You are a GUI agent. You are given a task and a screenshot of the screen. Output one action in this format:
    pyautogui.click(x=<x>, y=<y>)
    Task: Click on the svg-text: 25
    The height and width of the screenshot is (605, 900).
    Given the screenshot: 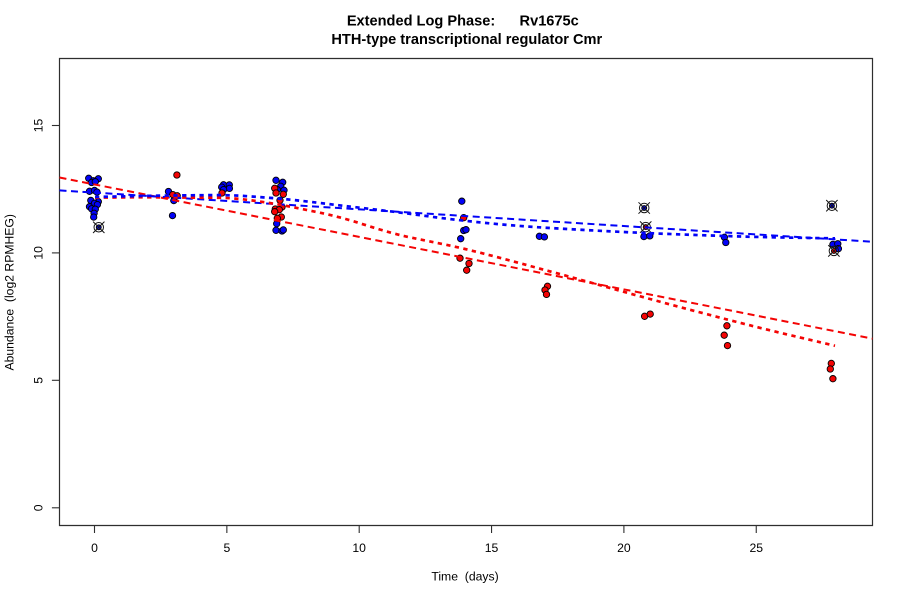 What is the action you would take?
    pyautogui.click(x=756, y=548)
    